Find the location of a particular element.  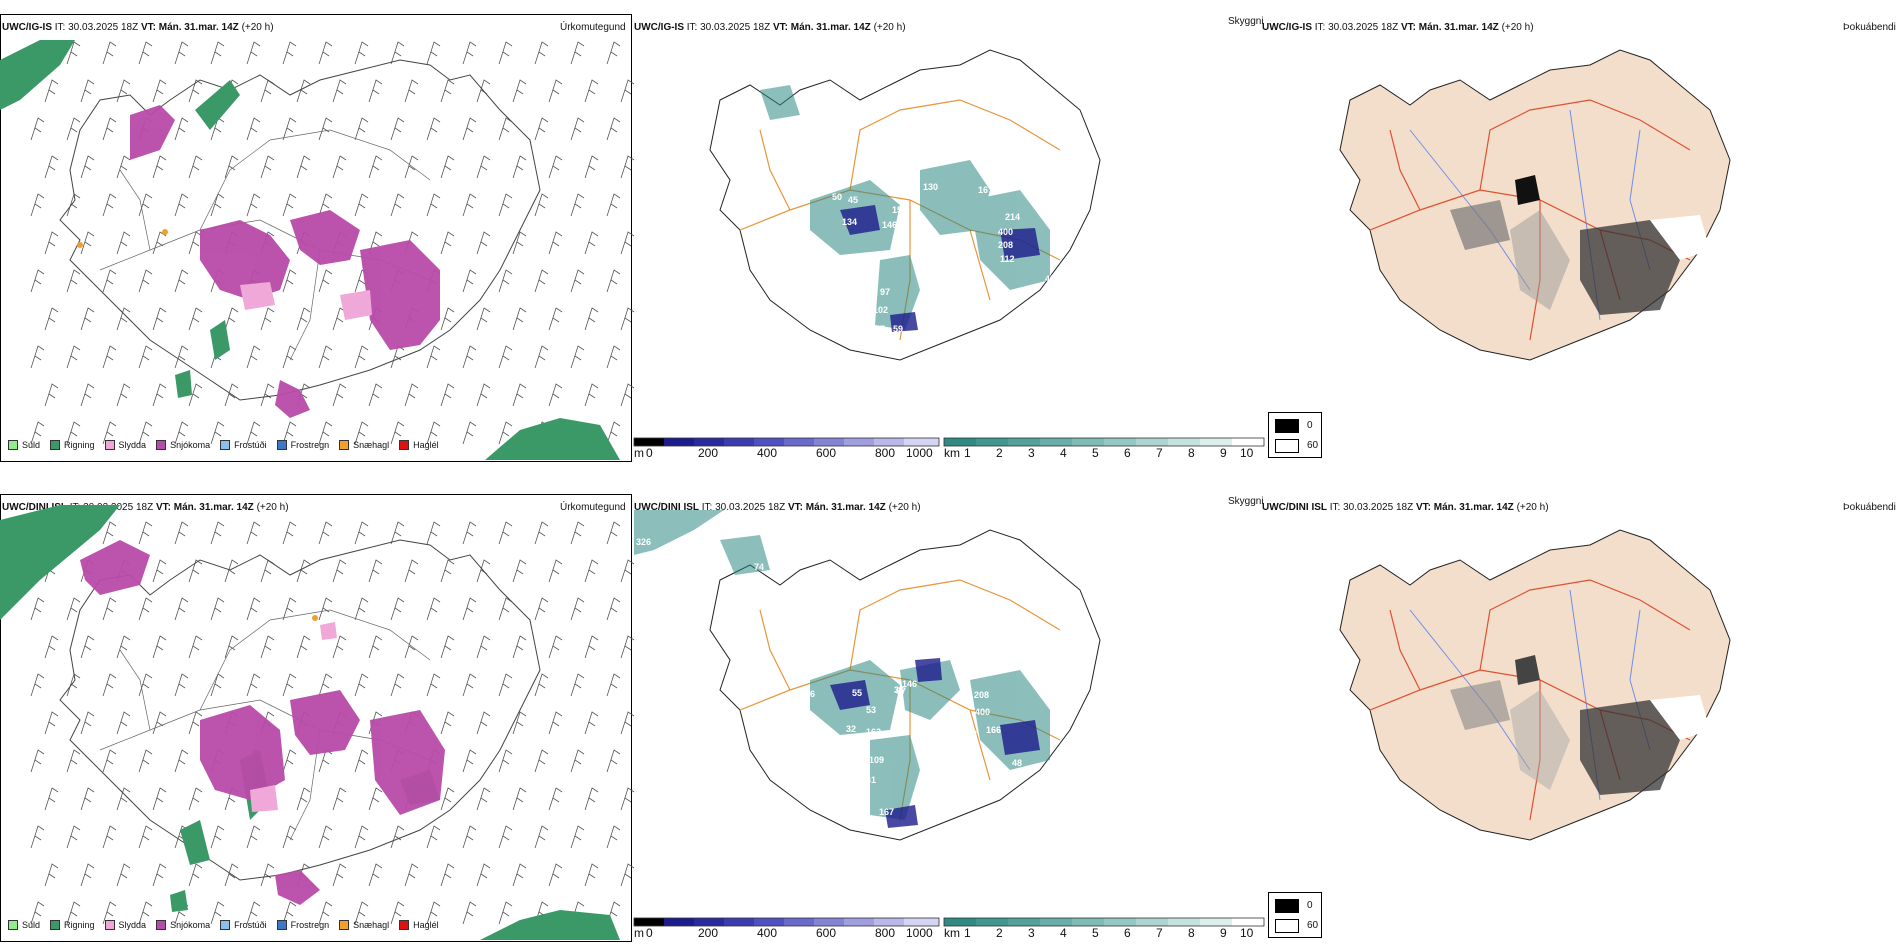

fog-indicator-map is located at coordinates (1535, 205).